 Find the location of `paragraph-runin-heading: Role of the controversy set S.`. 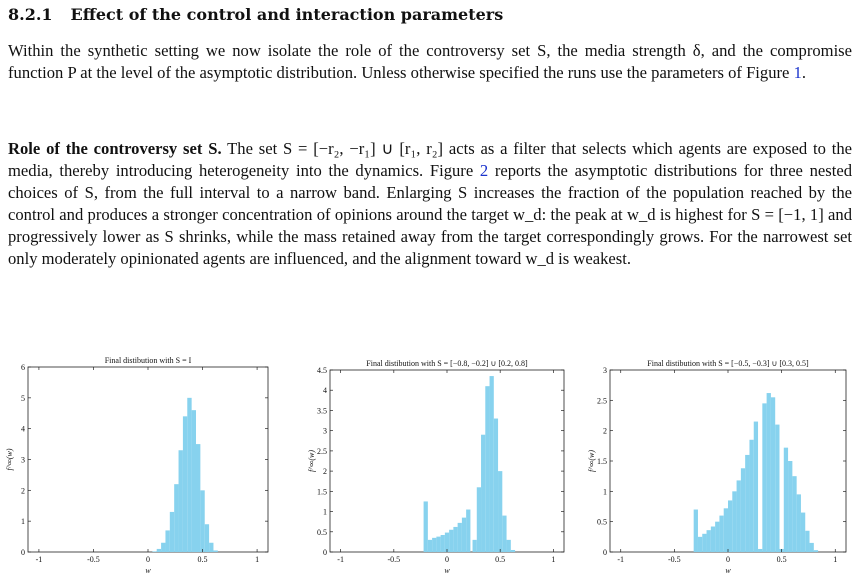

paragraph-runin-heading: Role of the controversy set S. is located at coordinates (115, 148).